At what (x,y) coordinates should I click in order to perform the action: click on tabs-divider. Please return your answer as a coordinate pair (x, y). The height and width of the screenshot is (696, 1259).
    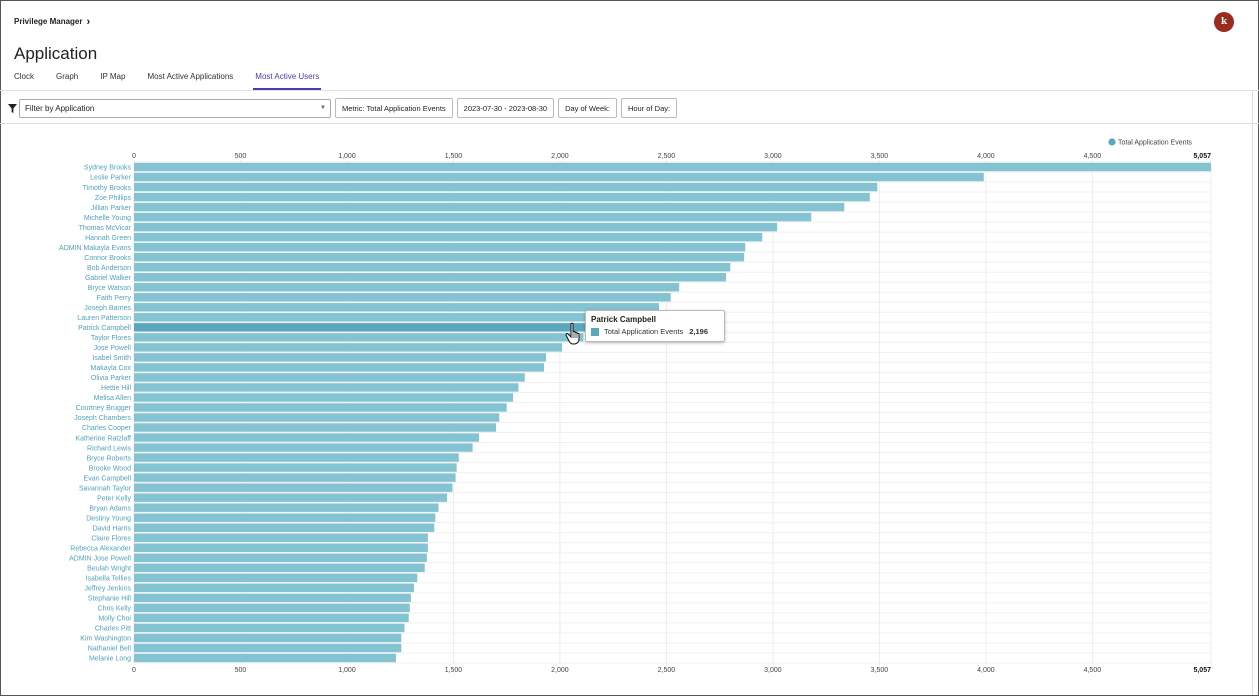
    Looking at the image, I should click on (629, 90).